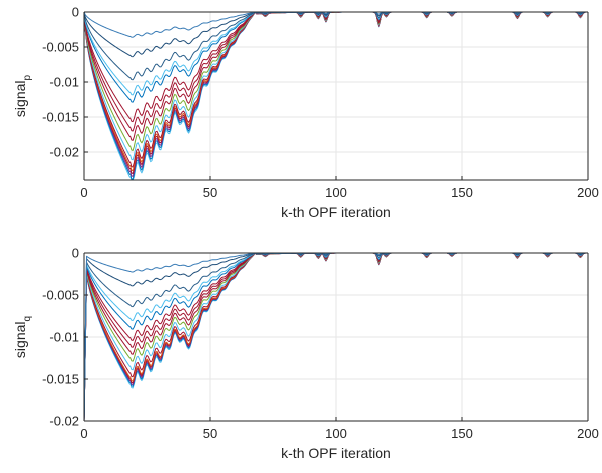 This screenshot has width=602, height=473. I want to click on y-axis-label: signalq, so click(22, 337).